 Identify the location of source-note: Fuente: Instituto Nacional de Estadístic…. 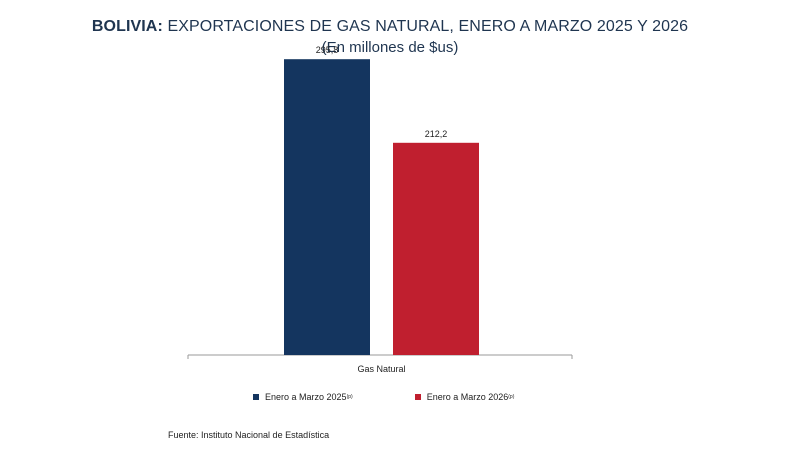
(249, 435).